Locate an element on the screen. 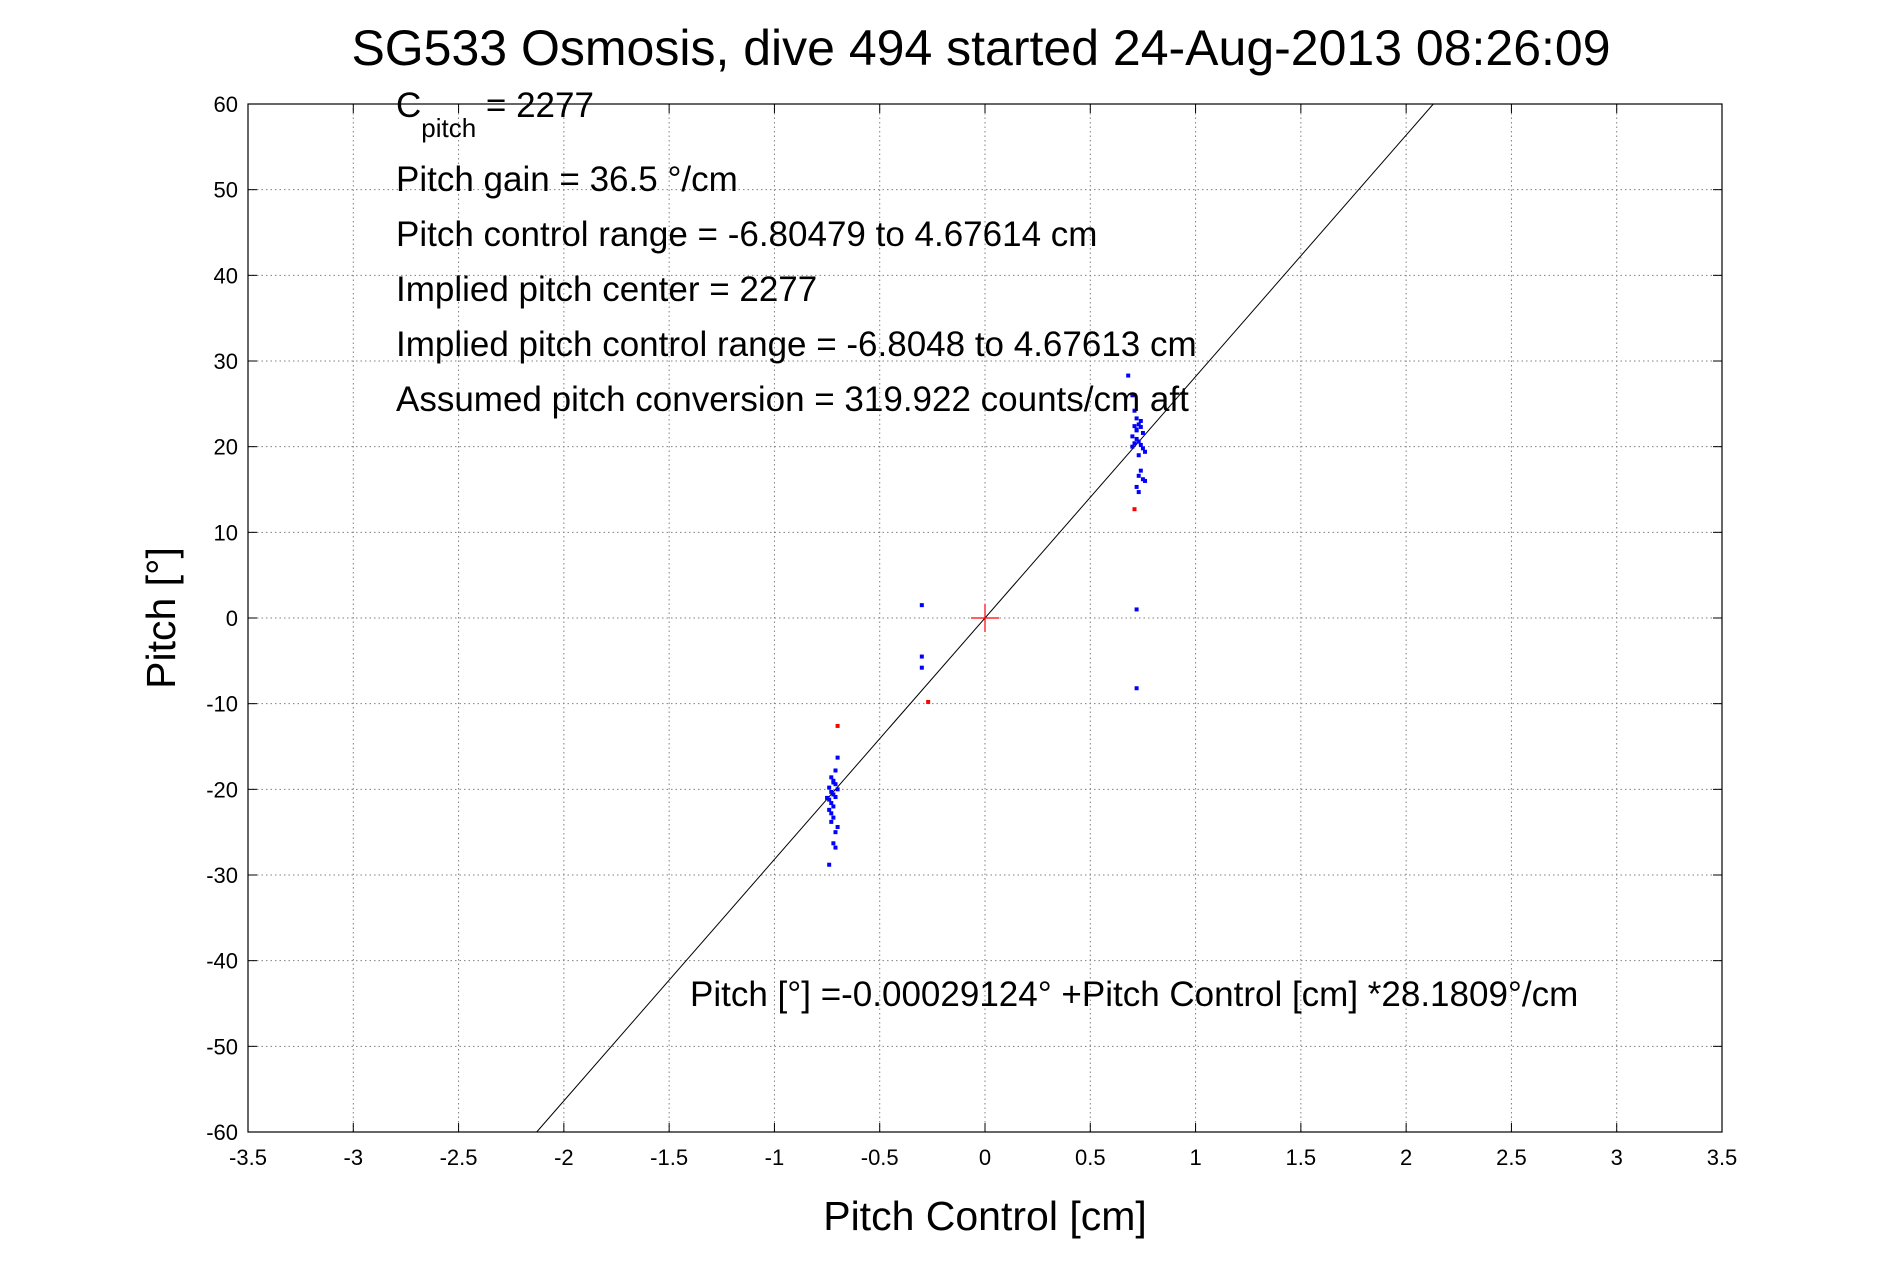 The width and height of the screenshot is (1891, 1262). x-tick-label: 1.5 is located at coordinates (1301, 1157).